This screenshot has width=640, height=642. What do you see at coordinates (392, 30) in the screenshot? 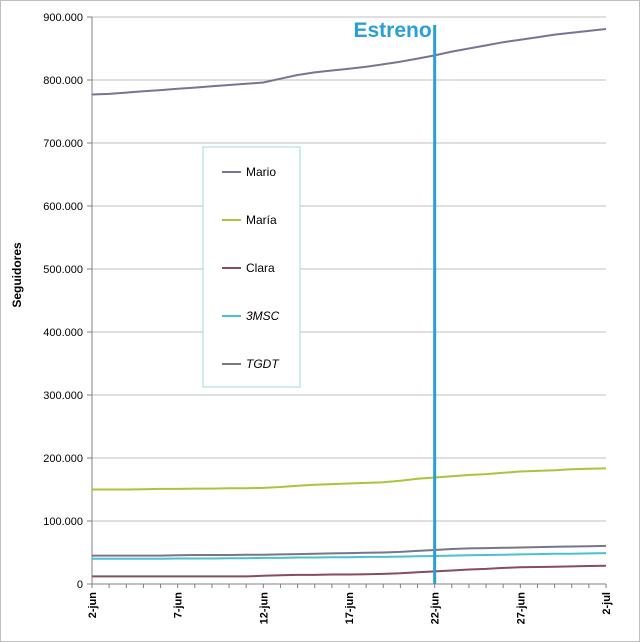
I see `event-label: Estreno` at bounding box center [392, 30].